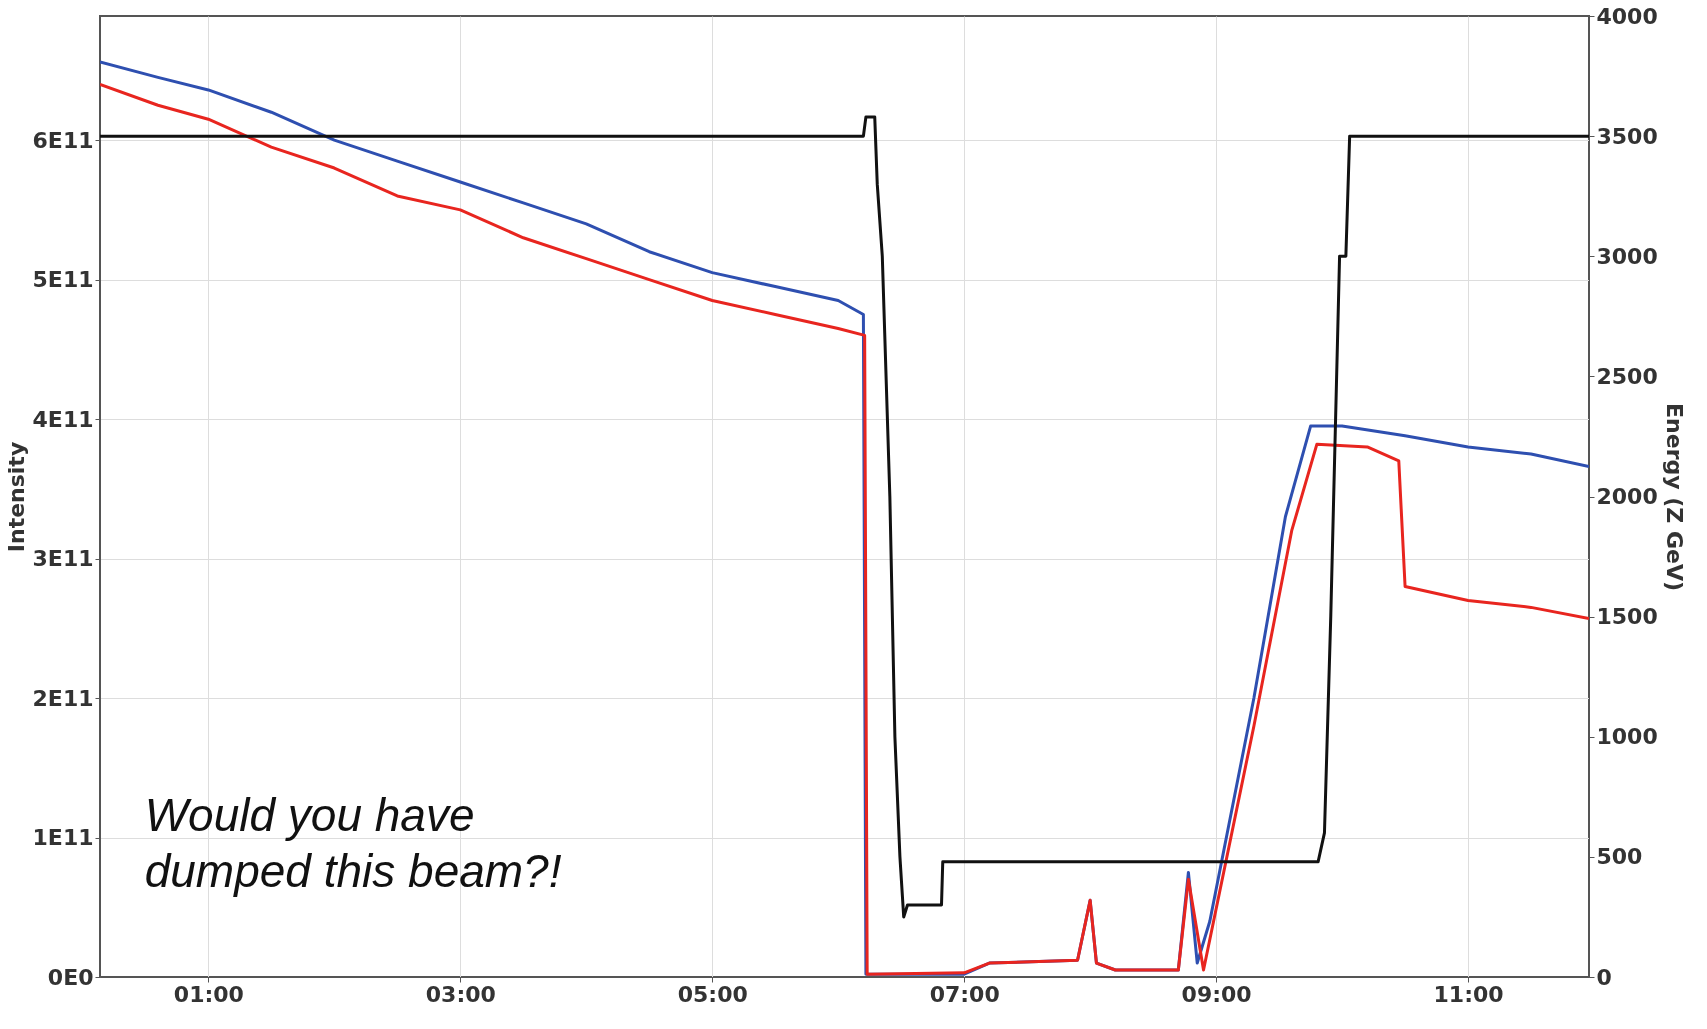  What do you see at coordinates (1627, 496) in the screenshot?
I see `y2-tick-label: 2000` at bounding box center [1627, 496].